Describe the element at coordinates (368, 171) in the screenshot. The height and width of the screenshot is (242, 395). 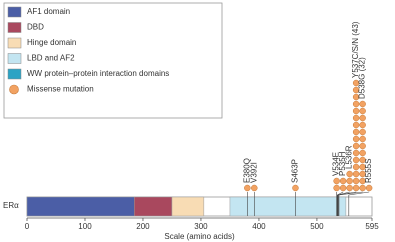
I see `mutation-label: R555S` at that location.